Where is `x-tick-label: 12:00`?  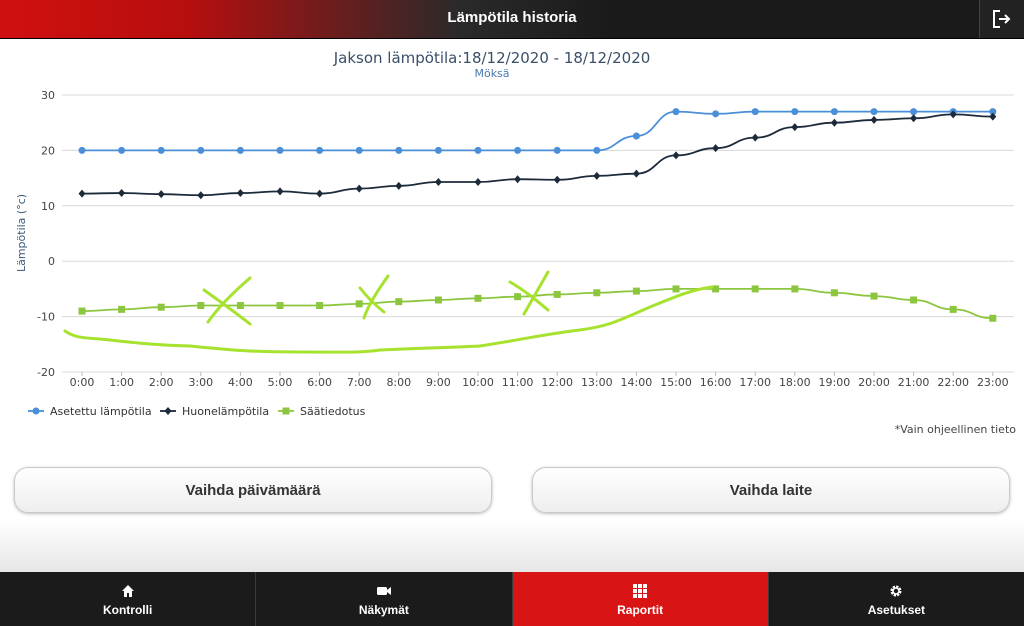
x-tick-label: 12:00 is located at coordinates (557, 382).